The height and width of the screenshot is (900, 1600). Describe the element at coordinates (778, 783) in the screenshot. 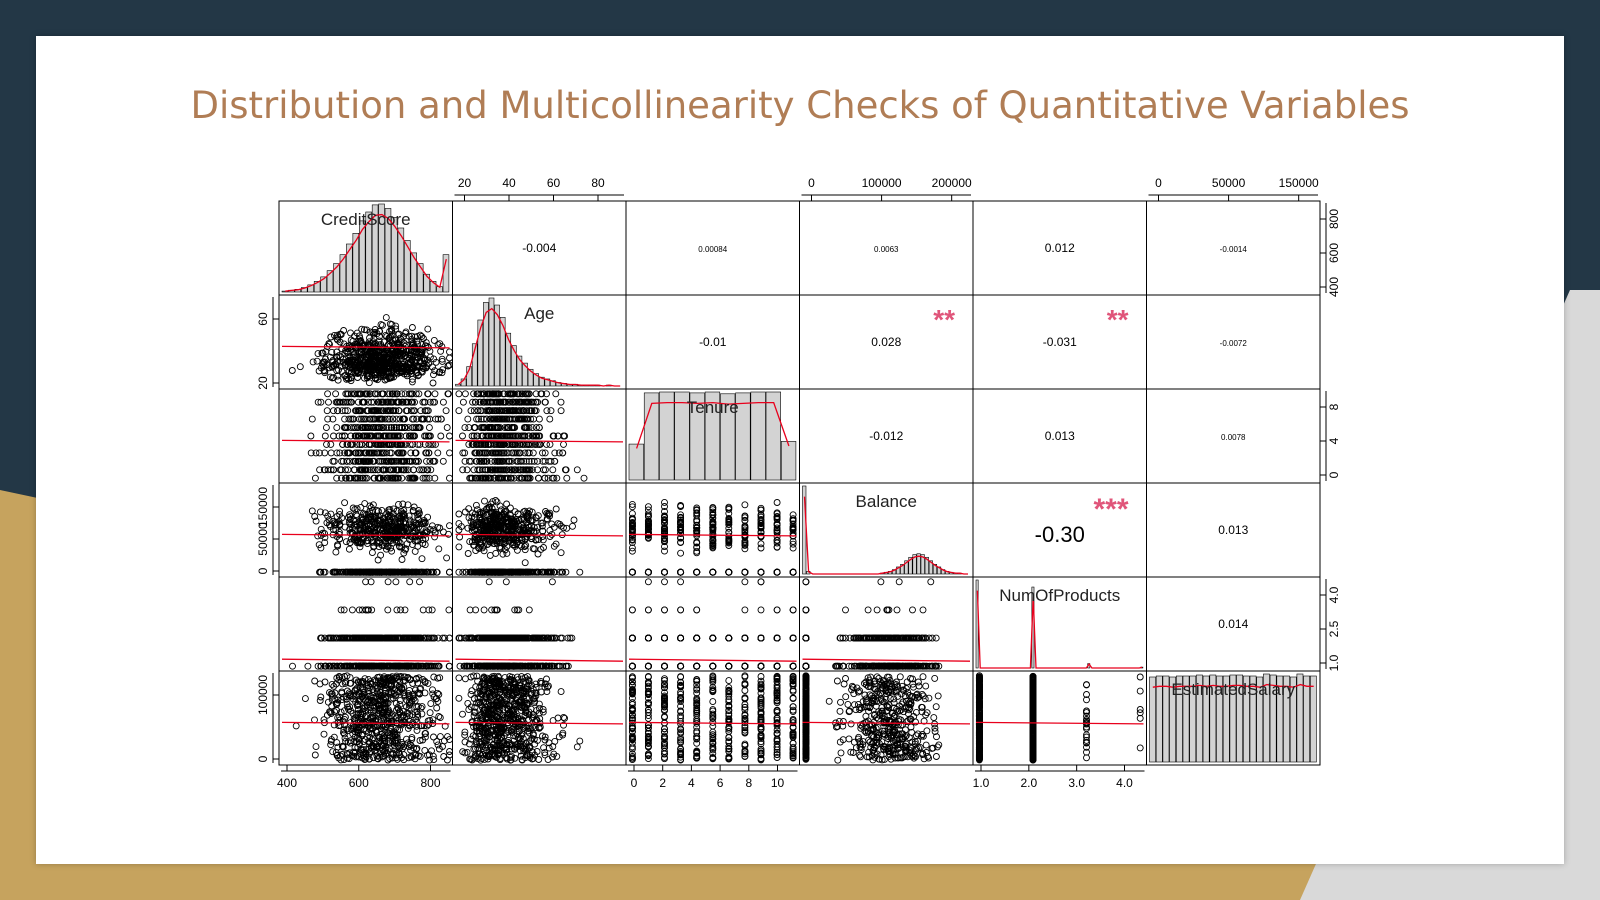

I see `axis-tick-label: 10` at that location.